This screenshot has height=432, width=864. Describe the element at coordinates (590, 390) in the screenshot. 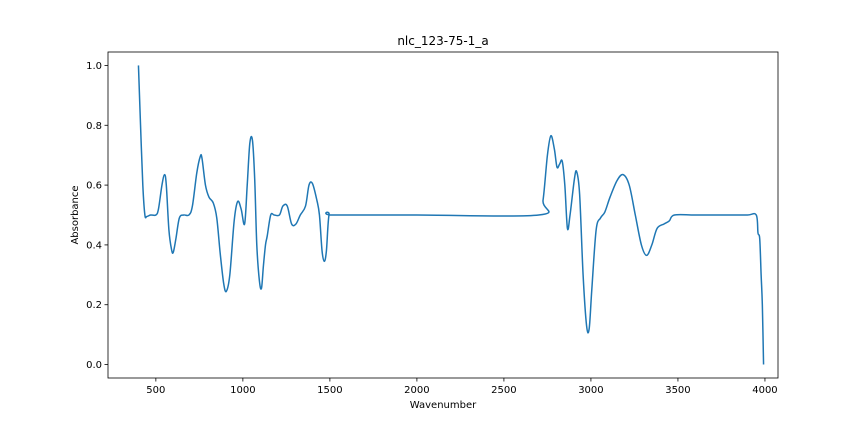

I see `x-tick-label: 3000` at that location.